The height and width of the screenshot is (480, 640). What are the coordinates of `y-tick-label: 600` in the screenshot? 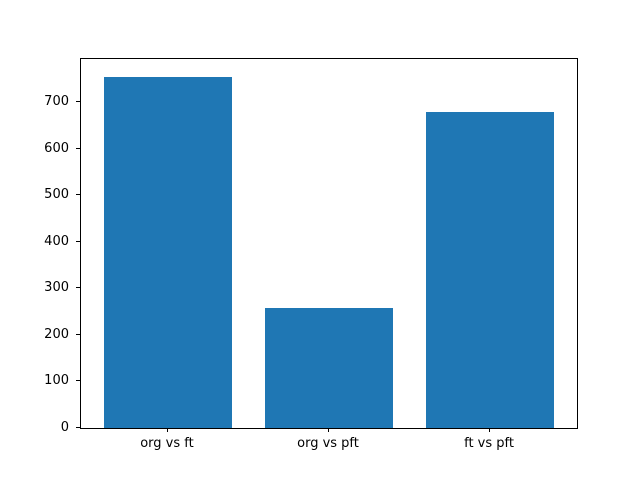 It's located at (56, 148).